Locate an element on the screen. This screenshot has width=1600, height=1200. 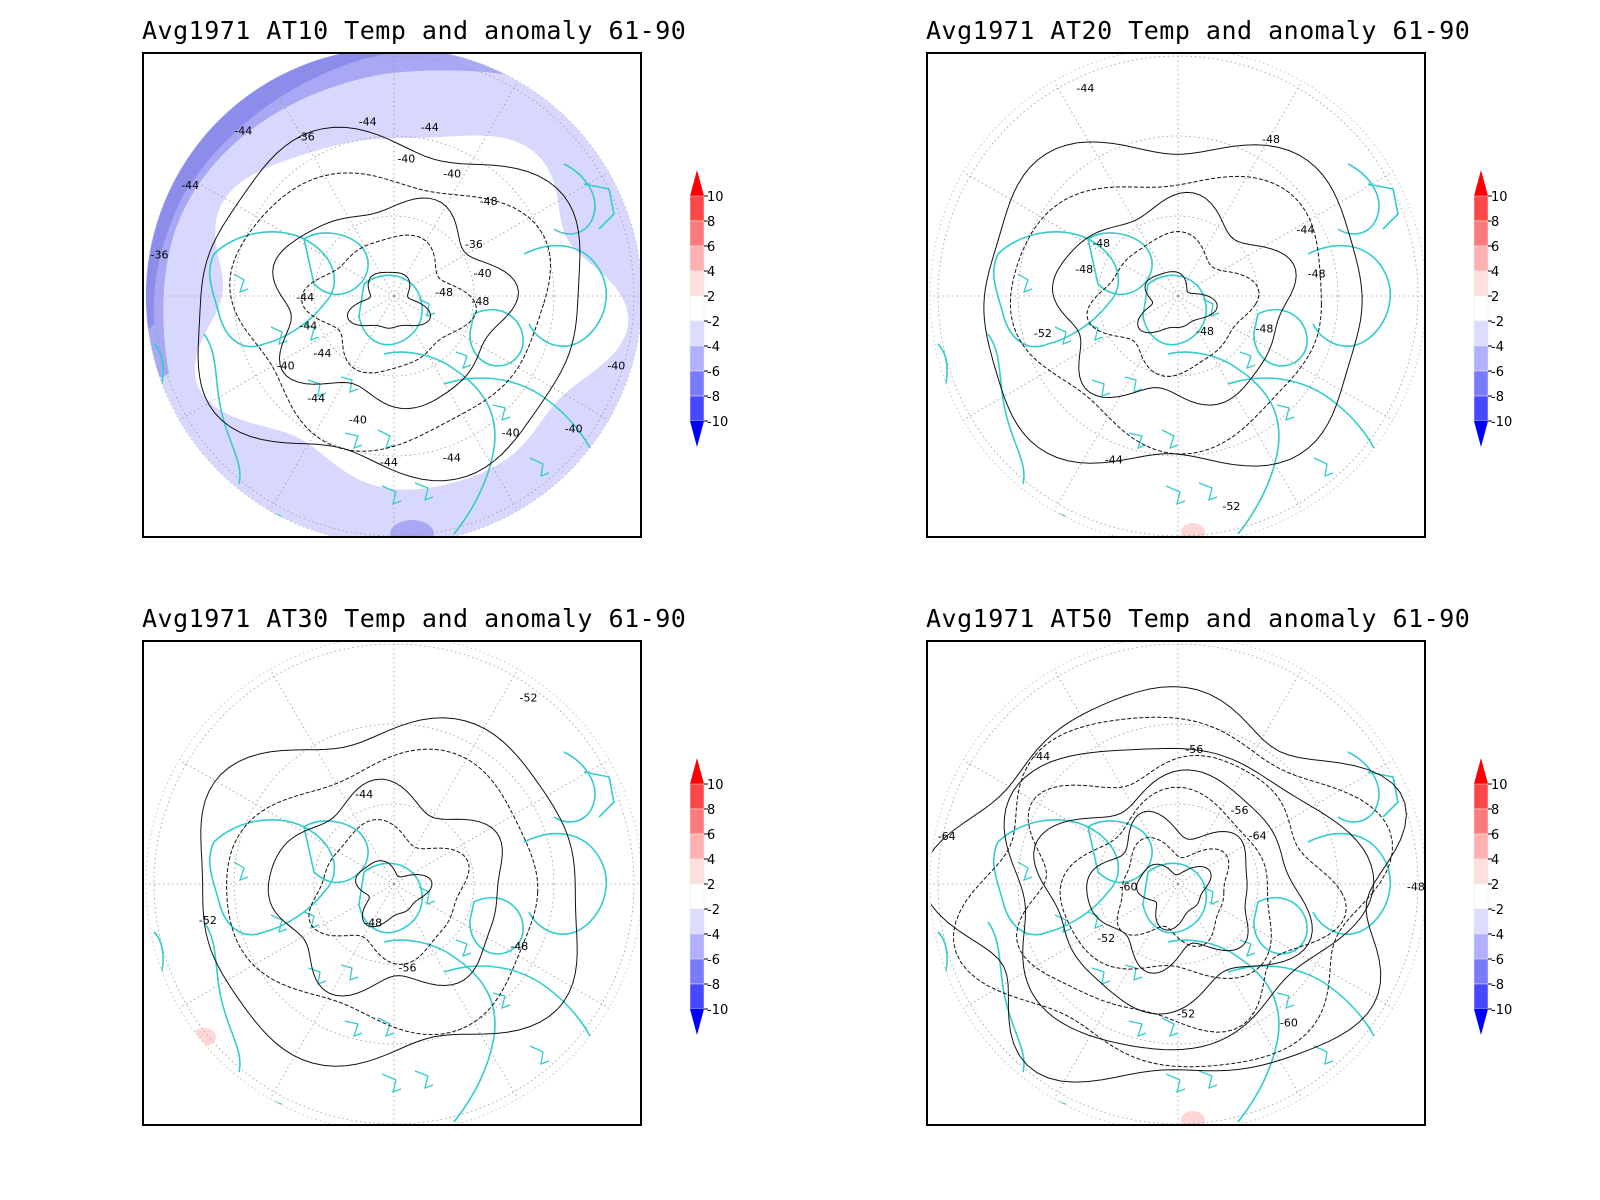
map-svg: -60 -56 -52 -44 -48 -52 -56 -60 -64 -64 is located at coordinates (1176, 883).